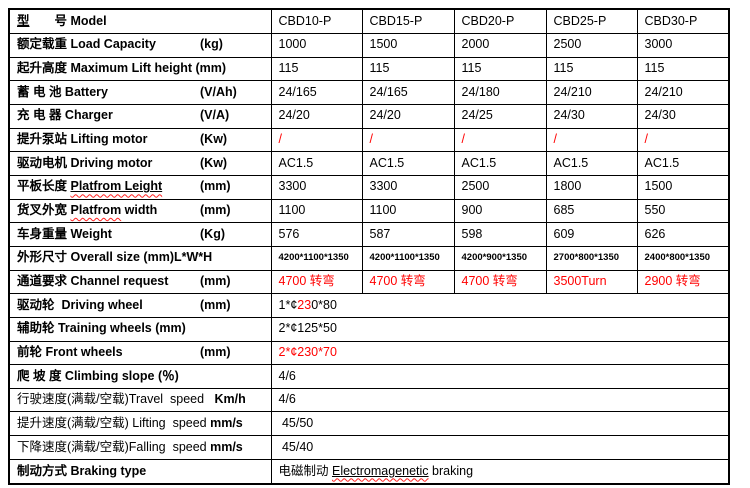 Image resolution: width=750 pixels, height=488 pixels. What do you see at coordinates (296, 446) in the screenshot?
I see `text-segment: 45/40` at bounding box center [296, 446].